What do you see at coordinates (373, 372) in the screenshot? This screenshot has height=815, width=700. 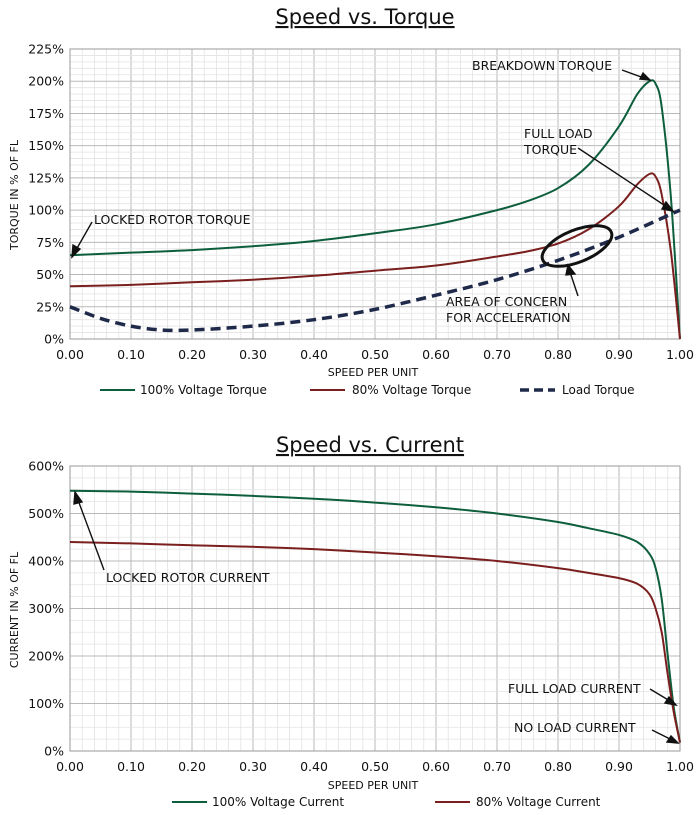 I see `torque-x-axis-label: SPEED PER UNIT` at bounding box center [373, 372].